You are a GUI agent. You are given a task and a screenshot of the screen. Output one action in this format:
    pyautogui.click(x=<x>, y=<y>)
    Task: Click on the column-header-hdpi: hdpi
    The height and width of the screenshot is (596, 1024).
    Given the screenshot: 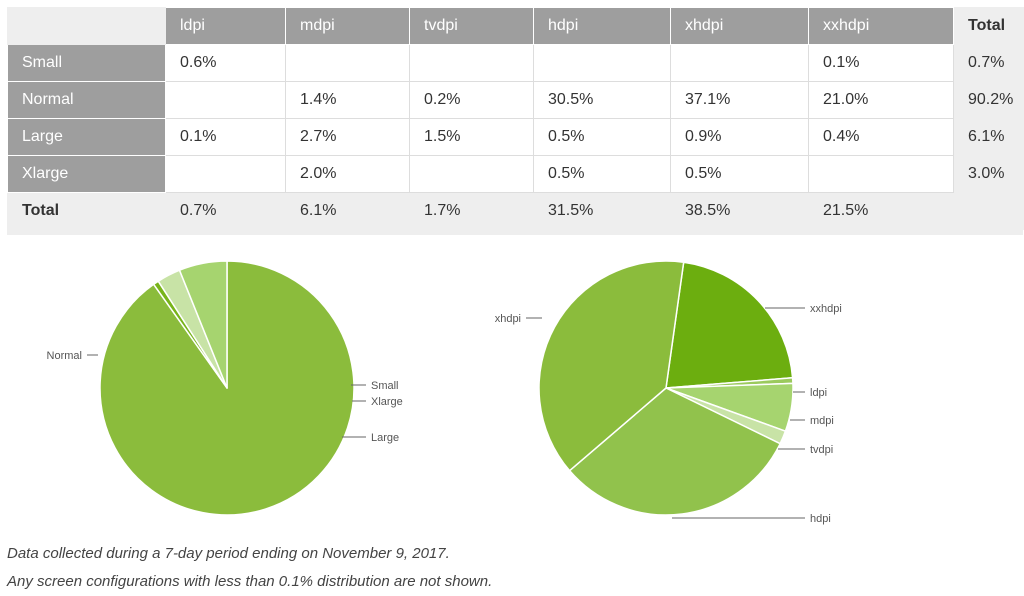 What is the action you would take?
    pyautogui.click(x=602, y=26)
    